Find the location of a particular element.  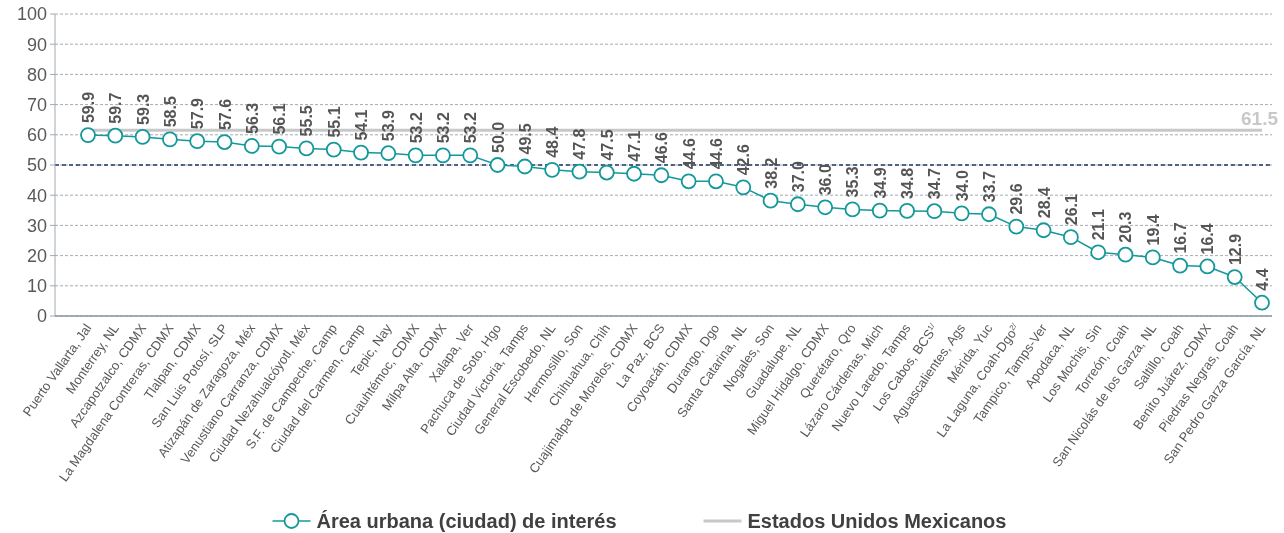

y-tick-label: 100 is located at coordinates (31, 14).